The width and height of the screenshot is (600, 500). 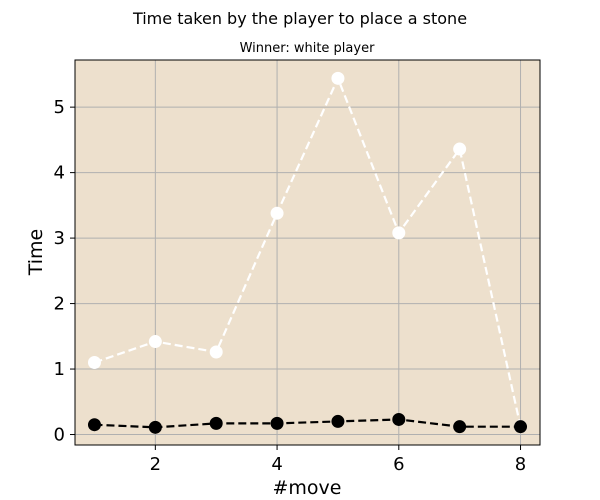 I want to click on x-axis-label: #move, so click(x=307, y=488).